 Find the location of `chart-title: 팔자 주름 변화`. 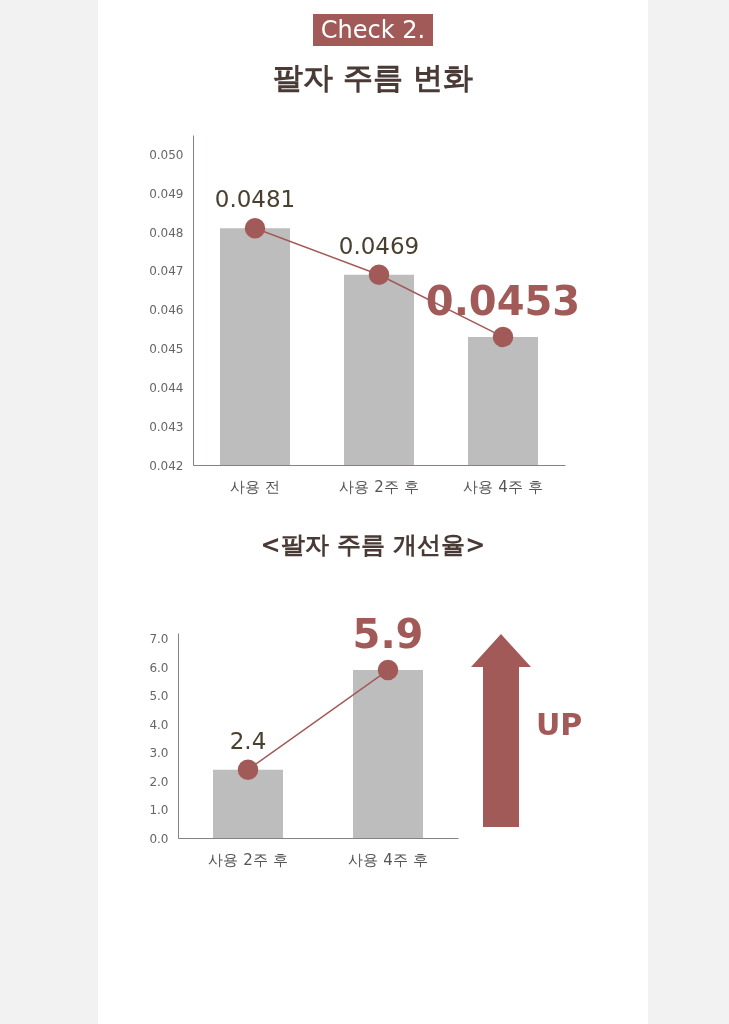

chart-title: 팔자 주름 변화 is located at coordinates (373, 78).